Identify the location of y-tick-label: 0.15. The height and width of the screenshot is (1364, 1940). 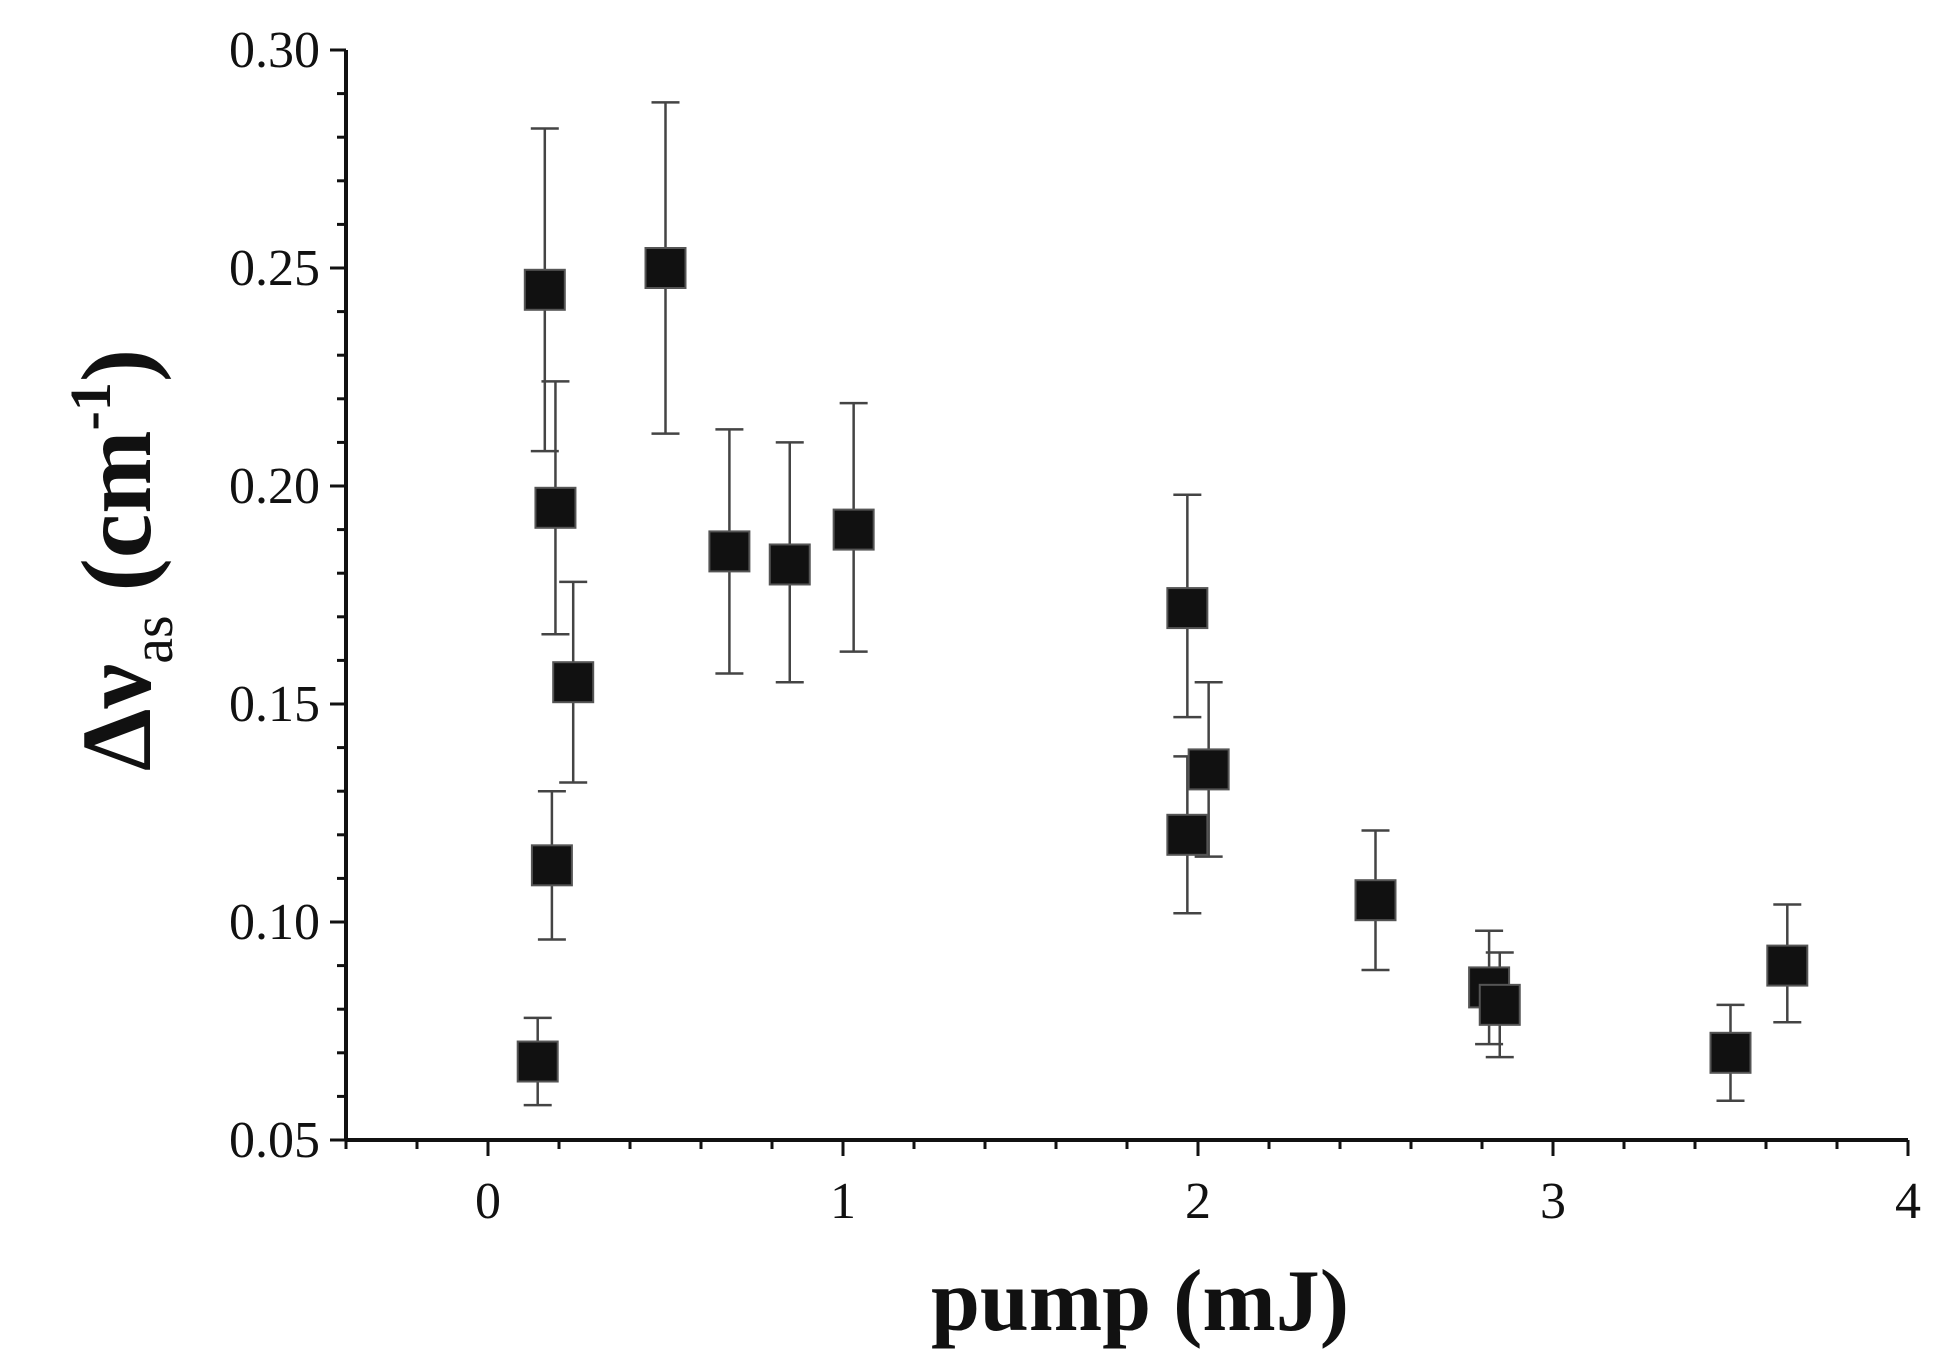
(274, 704).